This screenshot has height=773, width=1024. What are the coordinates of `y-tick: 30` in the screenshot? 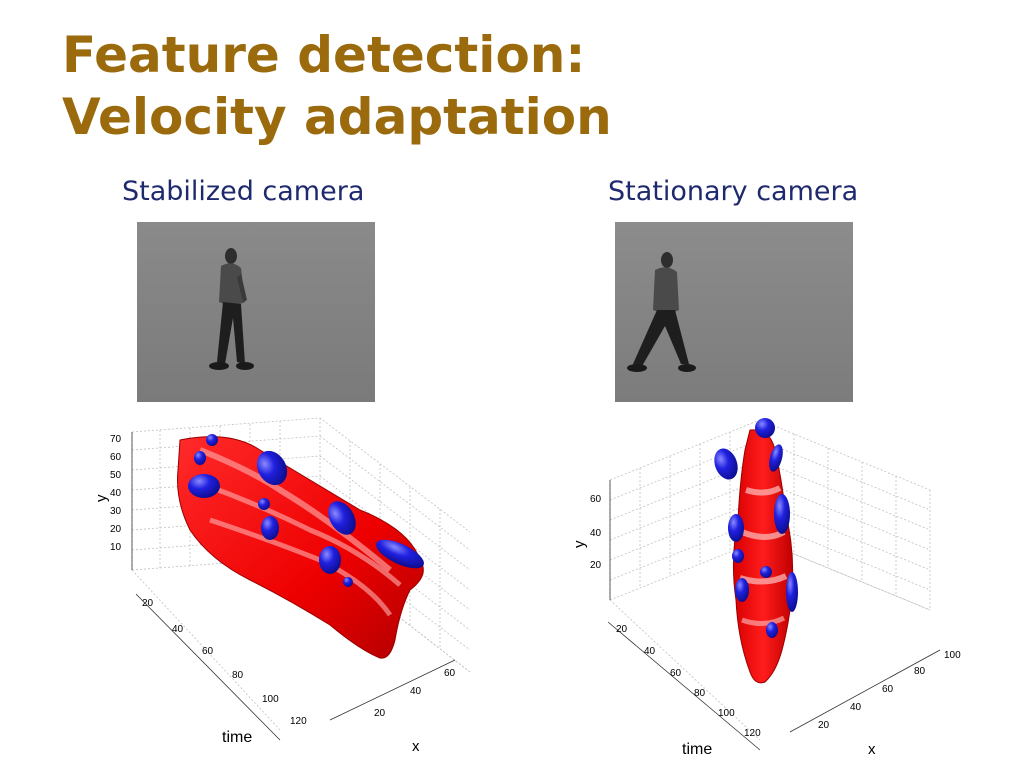 It's located at (116, 511).